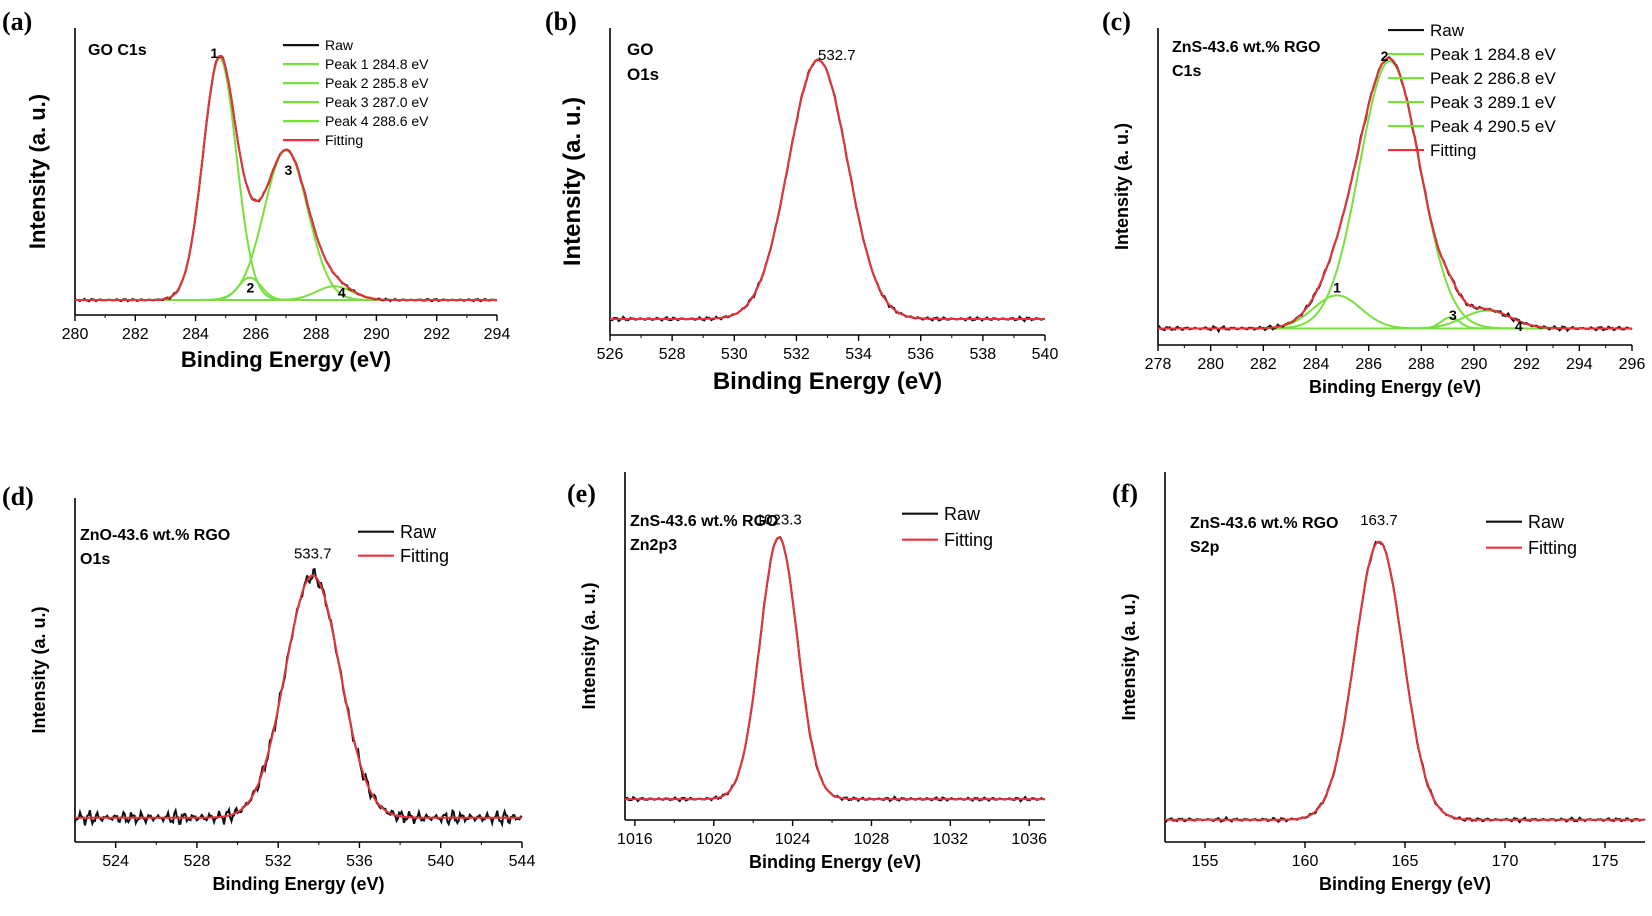  Describe the element at coordinates (117, 50) in the screenshot. I see `sample-annotation: GO C1s` at that location.